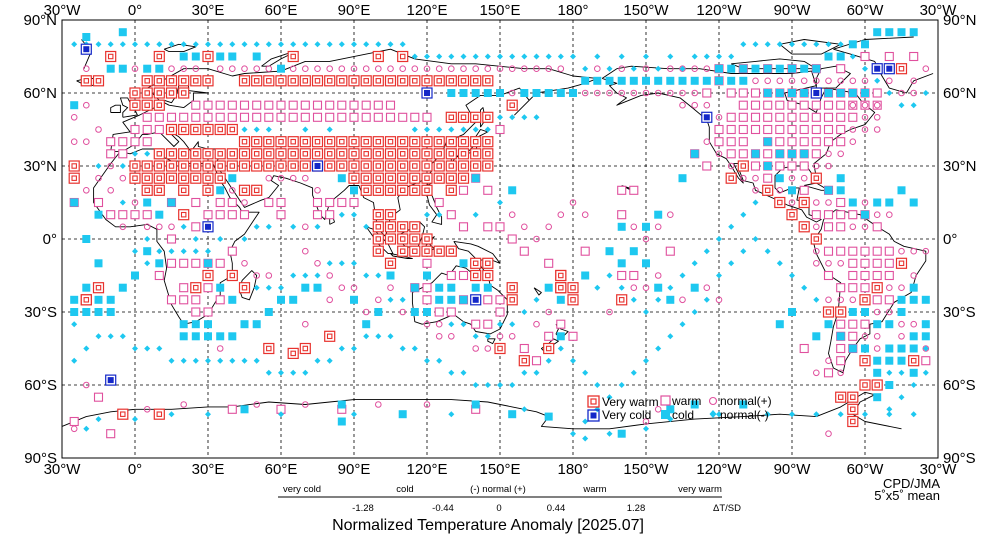 The width and height of the screenshot is (1000, 540). Describe the element at coordinates (426, 469) in the screenshot. I see `longitude-label-bottom: 120°E` at that location.